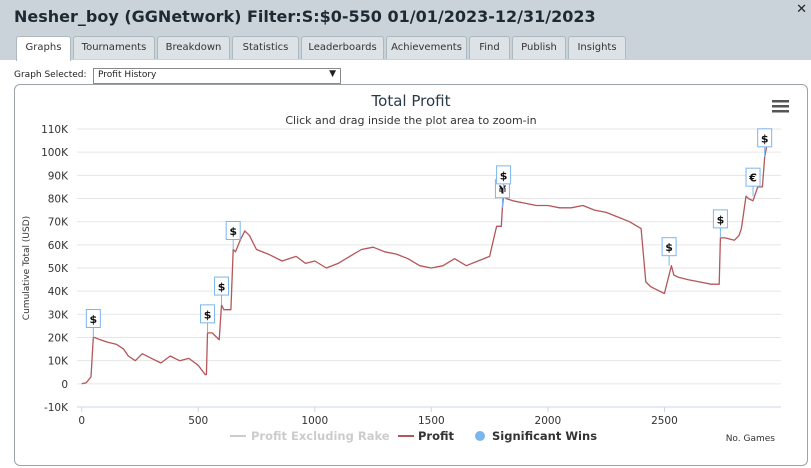 Image resolution: width=811 pixels, height=468 pixels. I want to click on significant-win-label: €, so click(752, 178).